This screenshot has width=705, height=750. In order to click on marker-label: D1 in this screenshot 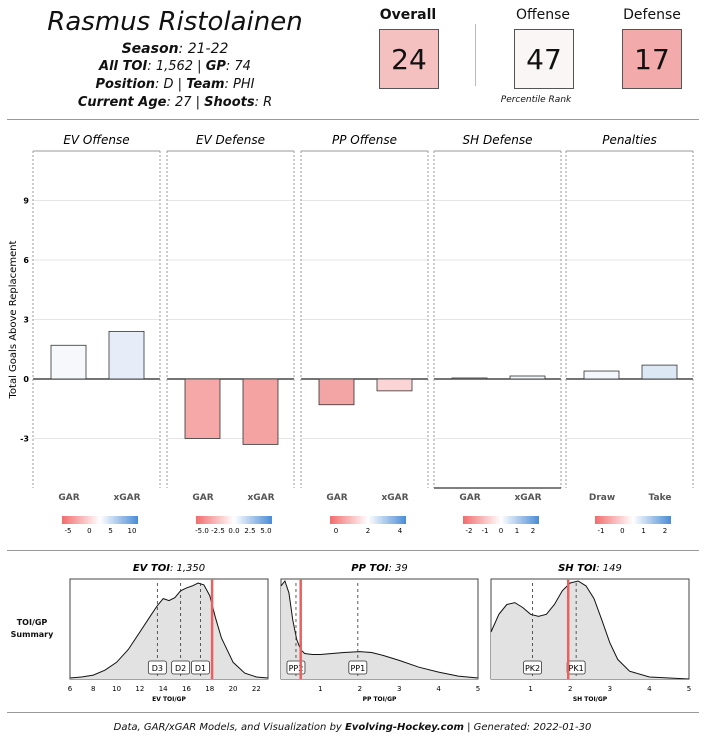, I will do `click(200, 668)`.